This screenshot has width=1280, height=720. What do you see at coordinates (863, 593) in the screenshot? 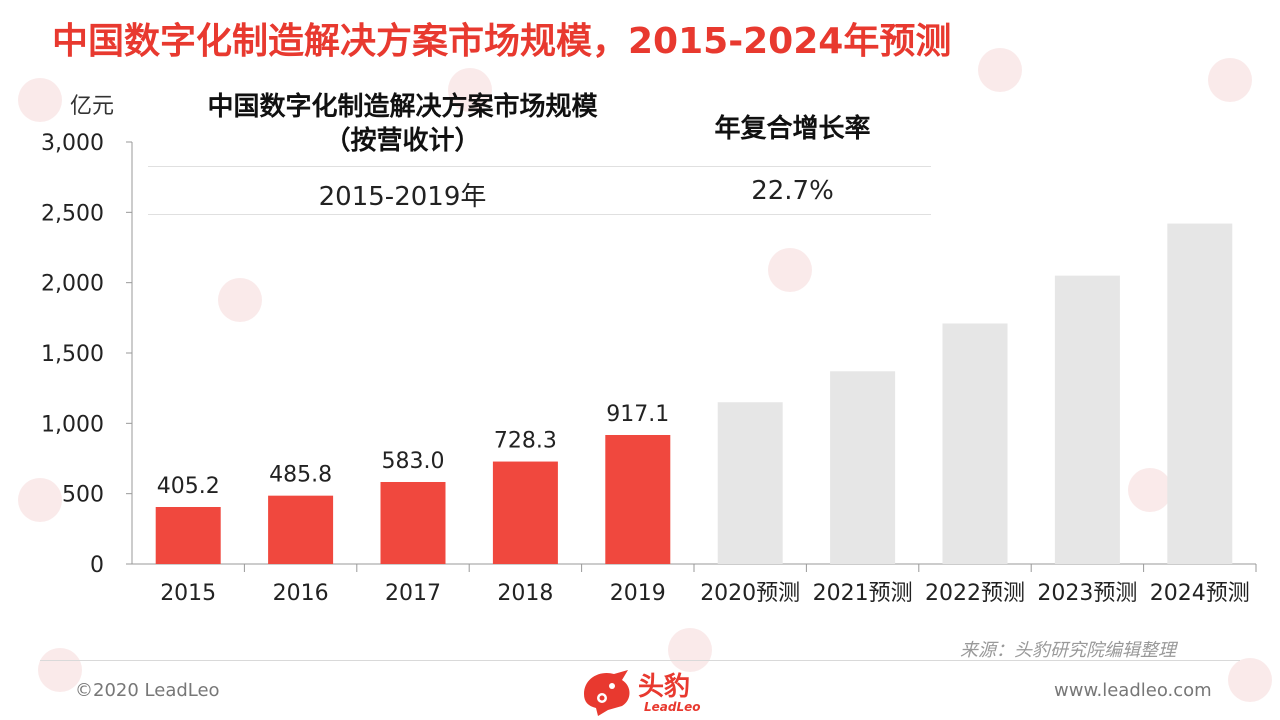
I see `x-tick-label: 2021预测` at bounding box center [863, 593].